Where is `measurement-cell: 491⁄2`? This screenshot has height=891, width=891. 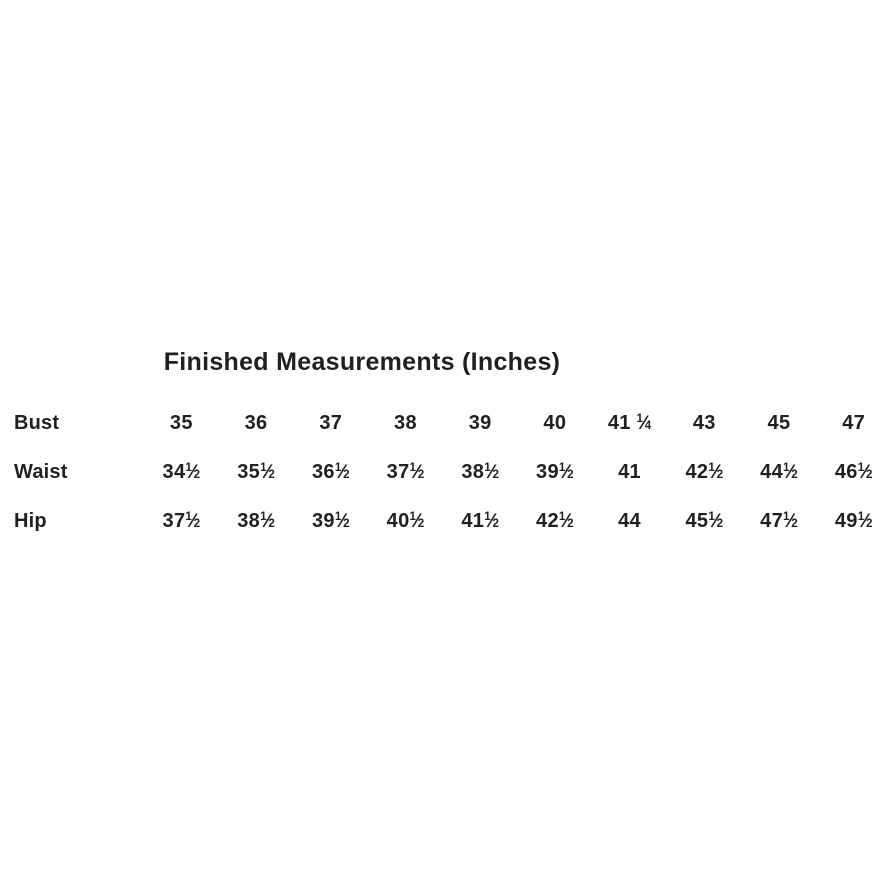
measurement-cell: 491⁄2 is located at coordinates (853, 520).